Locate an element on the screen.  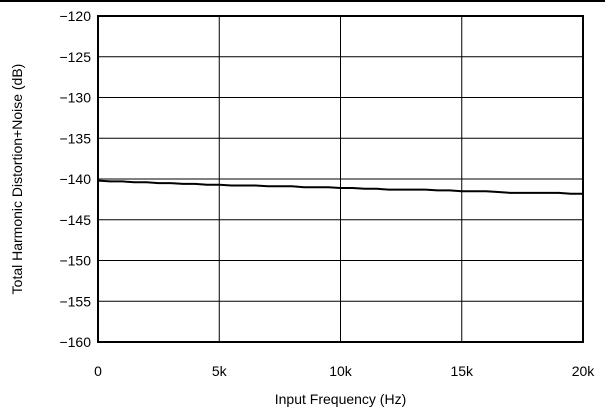
x-tick-label: 20k is located at coordinates (584, 371).